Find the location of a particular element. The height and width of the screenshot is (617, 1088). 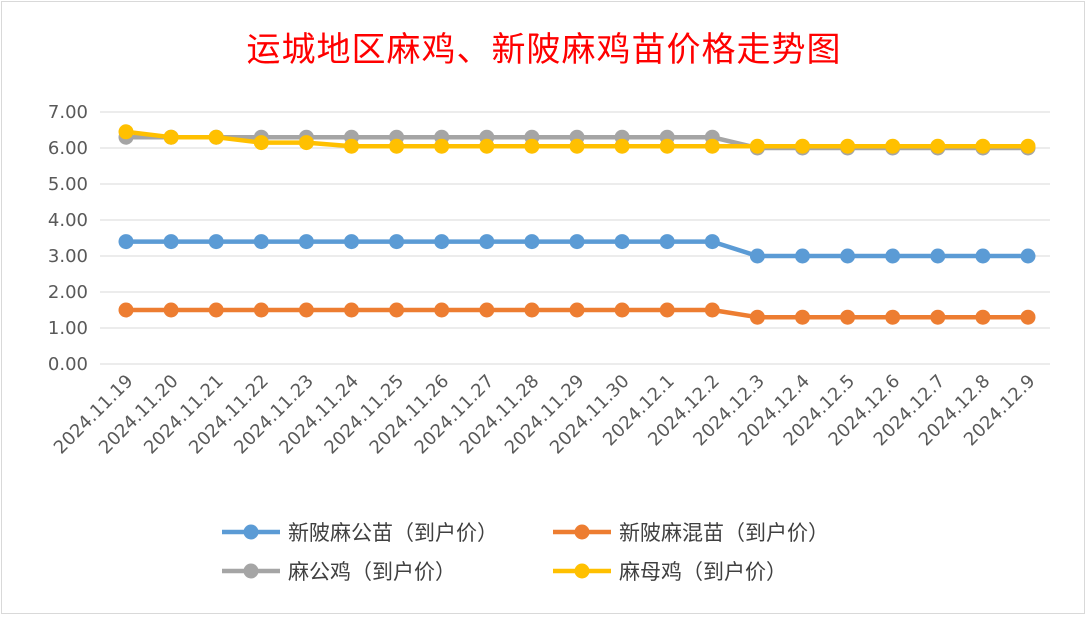

y-tick-label: 3.00 is located at coordinates (68, 256).